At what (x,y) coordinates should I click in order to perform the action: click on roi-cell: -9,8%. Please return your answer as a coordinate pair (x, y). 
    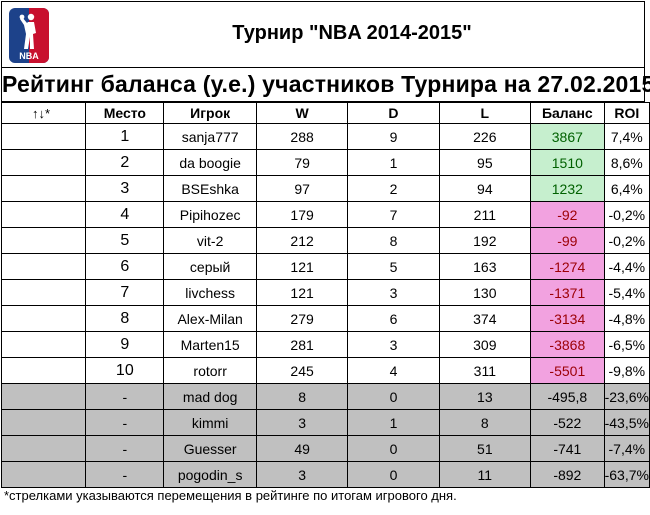
    Looking at the image, I should click on (626, 370).